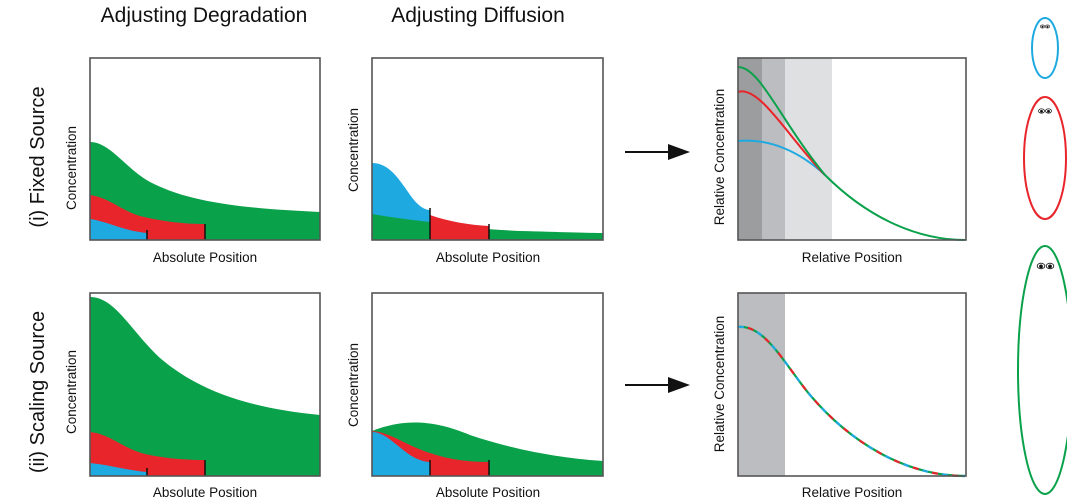  I want to click on title-adjusting-degradation: Adjusting Degradation, so click(204, 15).